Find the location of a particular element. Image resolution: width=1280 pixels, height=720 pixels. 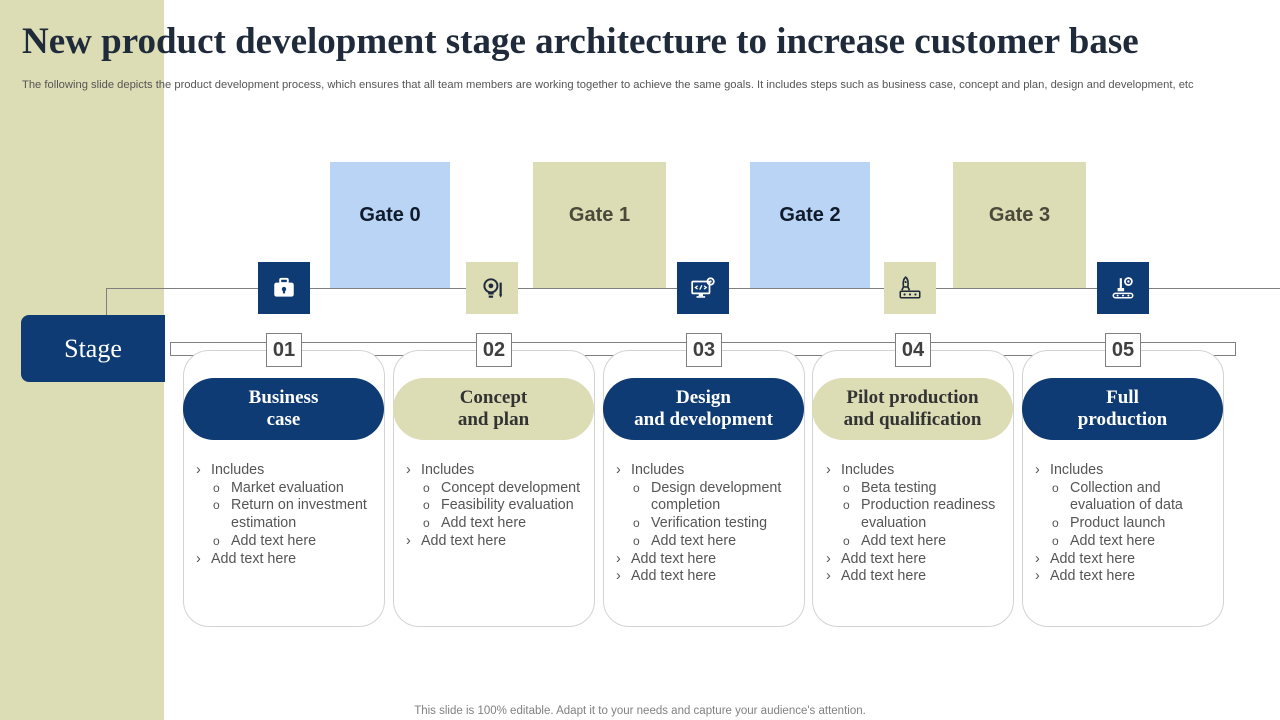

stage-2-icon-box is located at coordinates (492, 288).